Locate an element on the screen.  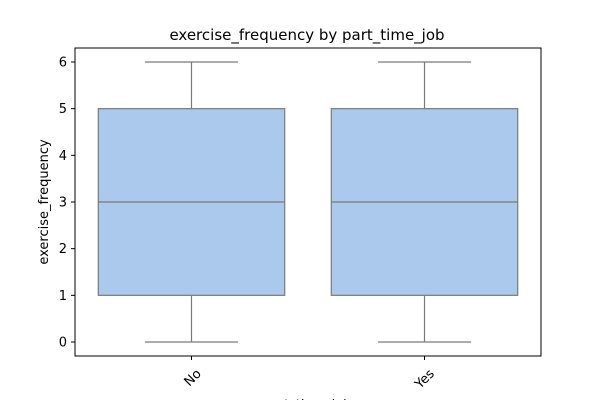
chart-title: exercise_frequency by part_time_job is located at coordinates (306, 35).